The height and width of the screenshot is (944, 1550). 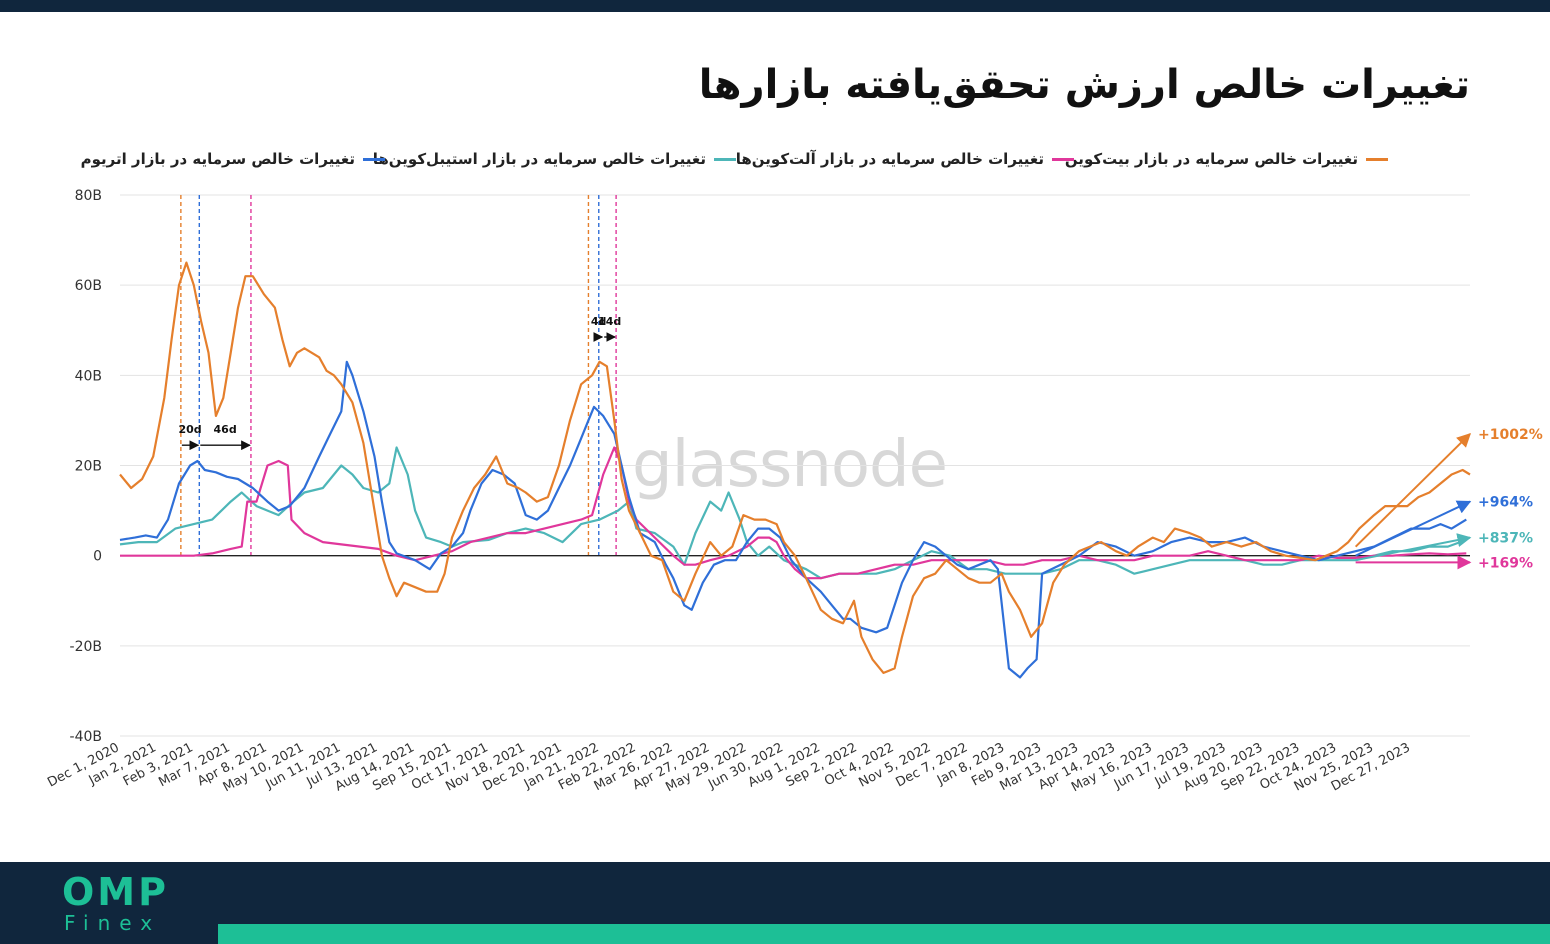 I want to click on series-line-stablecoins, so click(x=793, y=513).